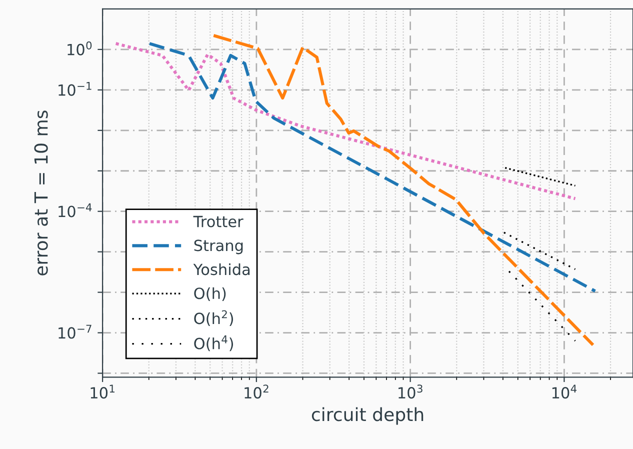 Image resolution: width=633 pixels, height=449 pixels. I want to click on x-tick-label: 10$^{4}$, so click(564, 391).